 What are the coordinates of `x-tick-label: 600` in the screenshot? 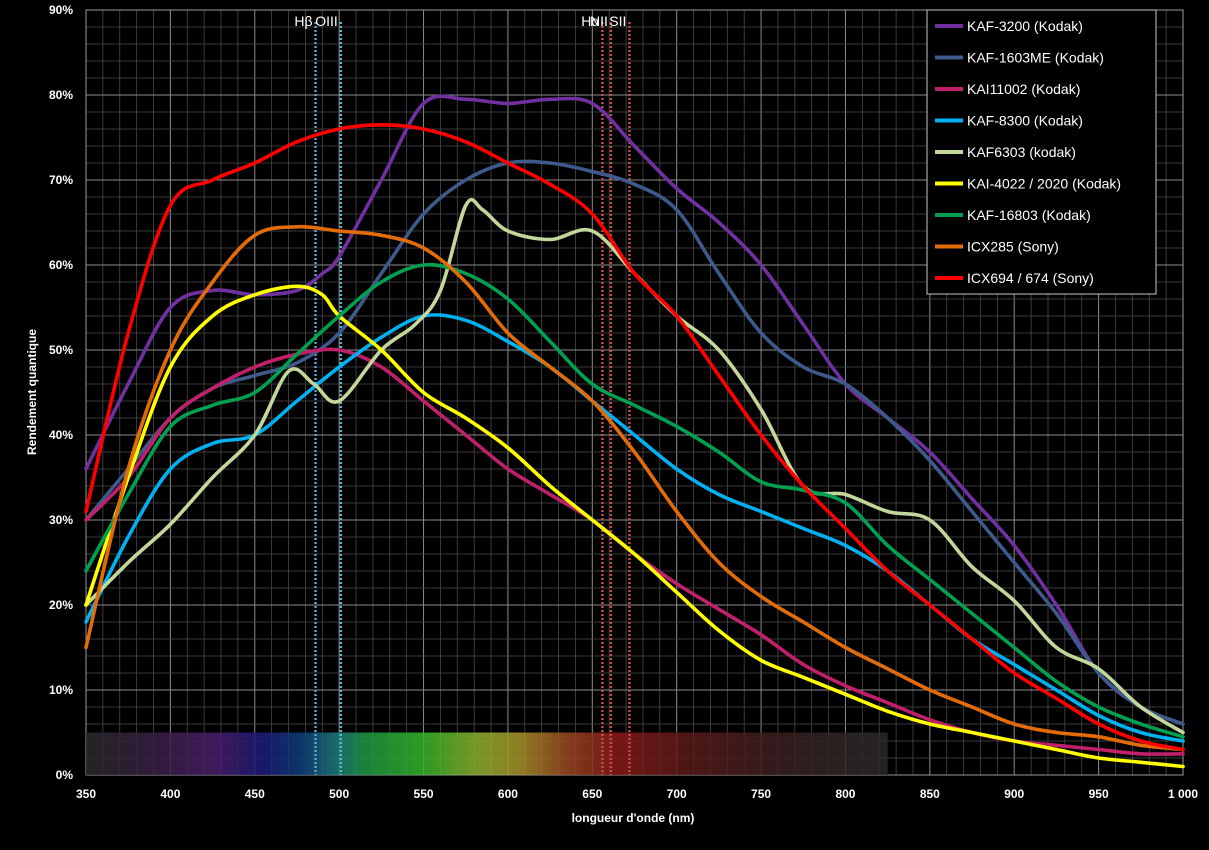 It's located at (508, 794).